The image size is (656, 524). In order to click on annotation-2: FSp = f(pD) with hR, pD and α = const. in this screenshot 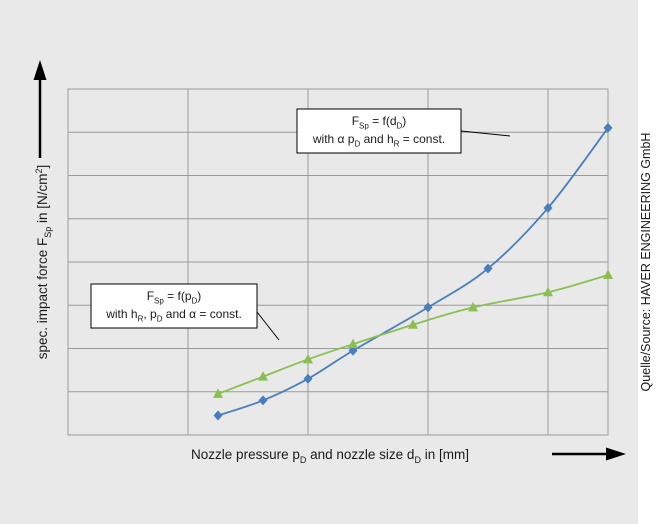, I will do `click(185, 312)`.